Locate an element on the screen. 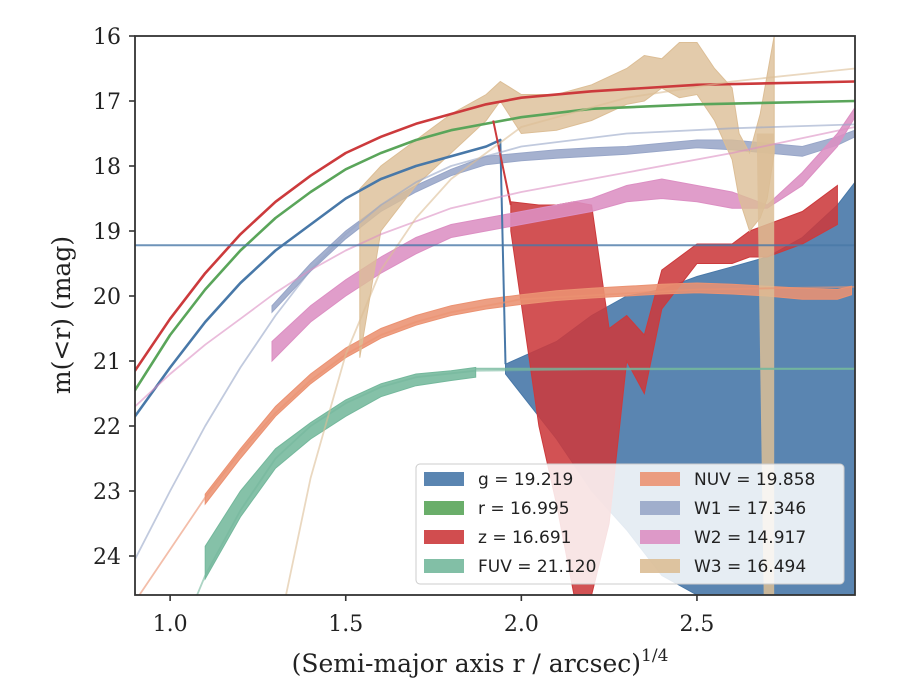 This screenshot has height=700, width=900. y-tick-label: 21 is located at coordinates (107, 362).